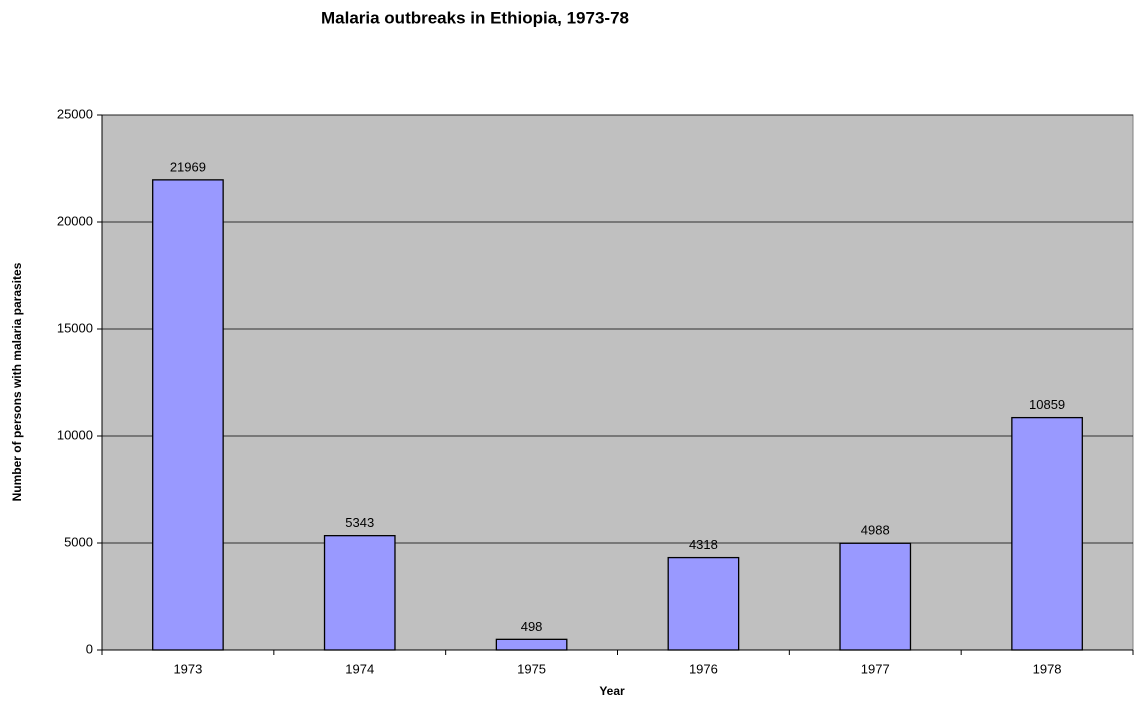  What do you see at coordinates (875, 668) in the screenshot?
I see `x-tick-label: 1977` at bounding box center [875, 668].